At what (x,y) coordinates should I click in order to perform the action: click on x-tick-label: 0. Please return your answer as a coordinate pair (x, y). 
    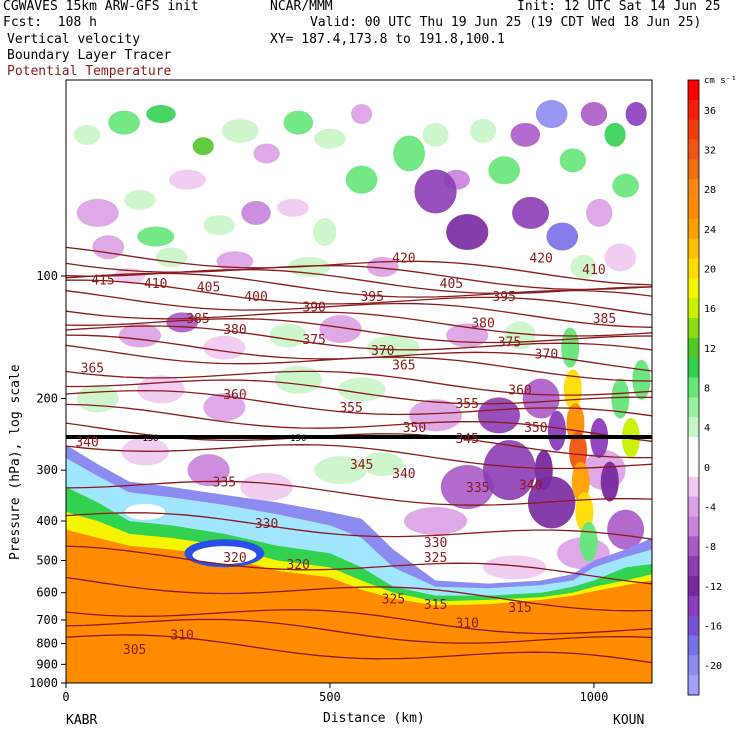
    Looking at the image, I should click on (65, 697).